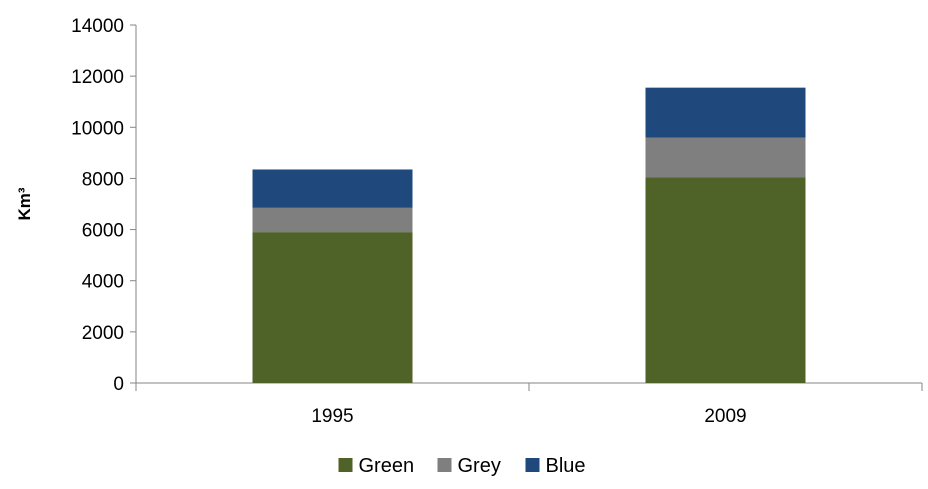 This screenshot has width=928, height=489. What do you see at coordinates (332, 307) in the screenshot?
I see `bar-green-1995` at bounding box center [332, 307].